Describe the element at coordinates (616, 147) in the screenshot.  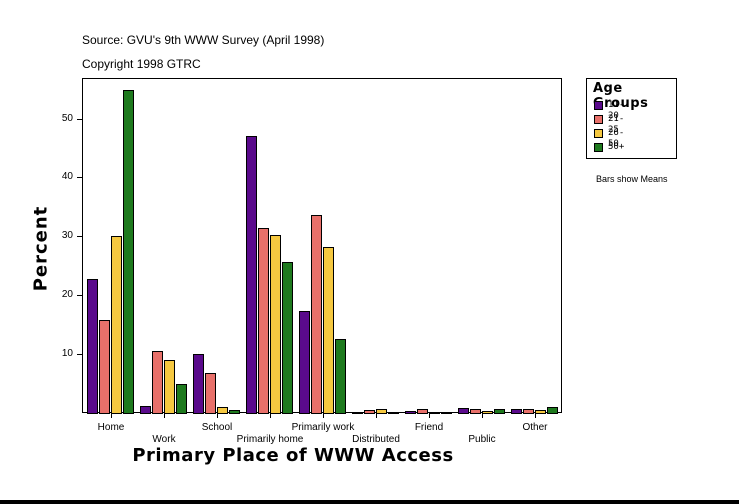
I see `legend-label: 50+` at that location.